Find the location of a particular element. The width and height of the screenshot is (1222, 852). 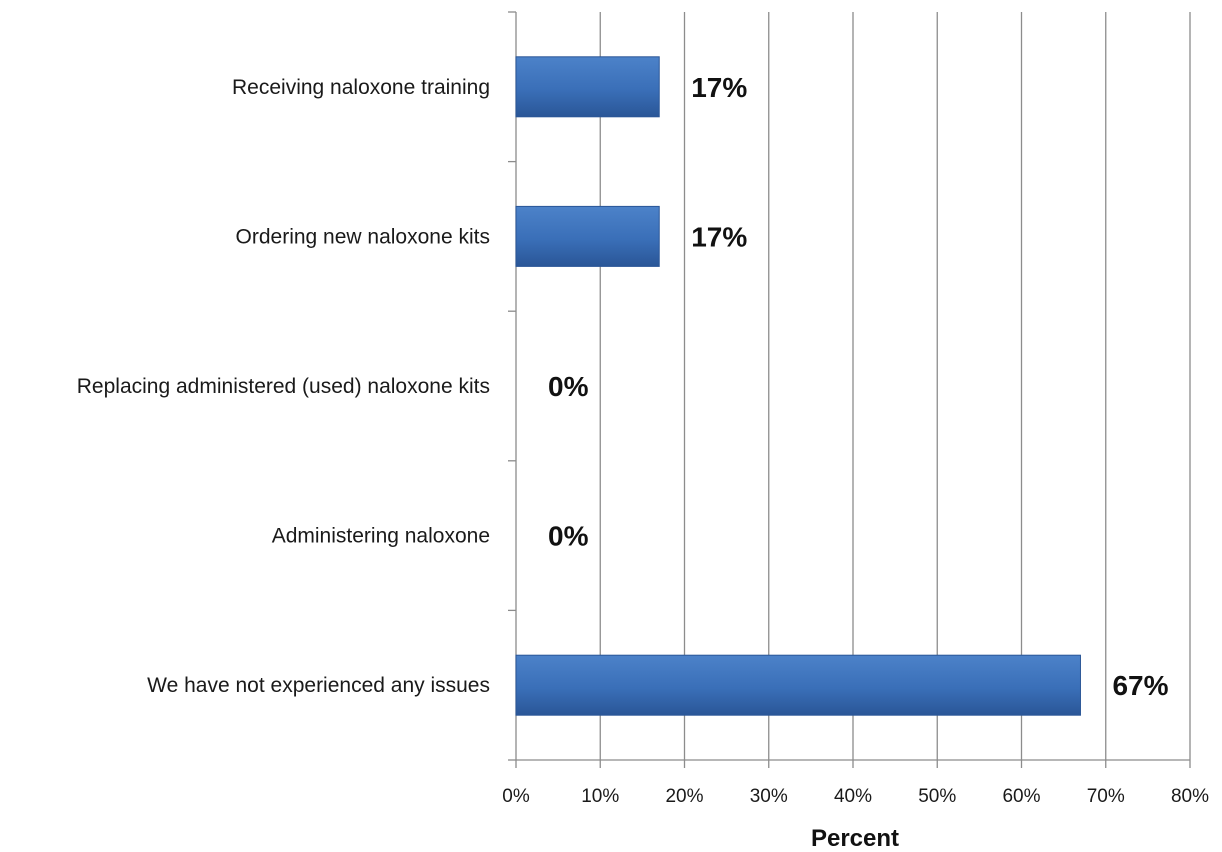

x-tick-label: 50% is located at coordinates (937, 796).